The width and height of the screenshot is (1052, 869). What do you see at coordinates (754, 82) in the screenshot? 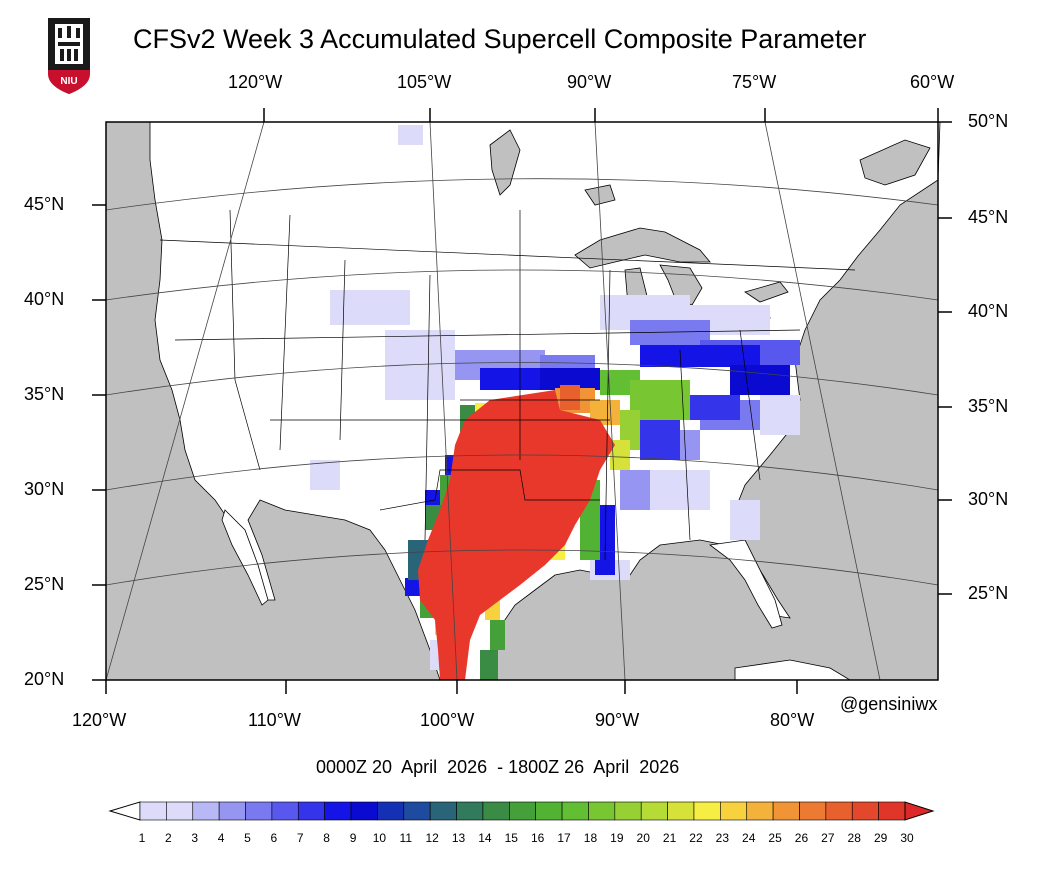
I see `top-lon-label: 75°W` at bounding box center [754, 82].